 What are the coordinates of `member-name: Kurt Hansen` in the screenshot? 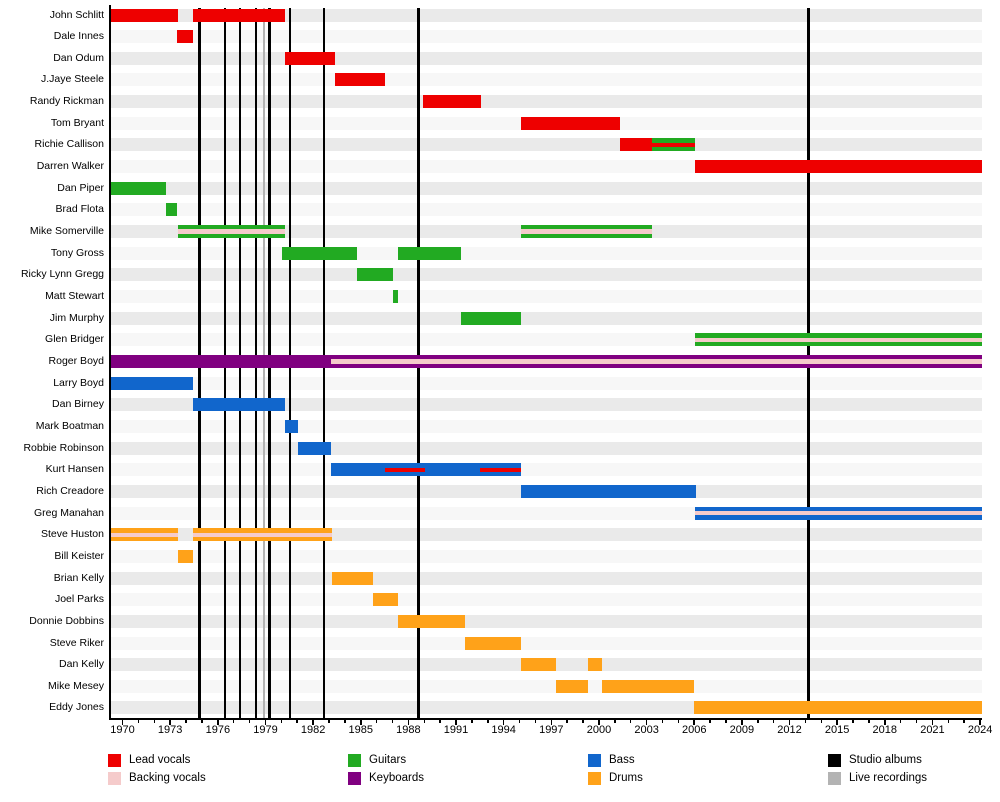 It's located at (74, 469).